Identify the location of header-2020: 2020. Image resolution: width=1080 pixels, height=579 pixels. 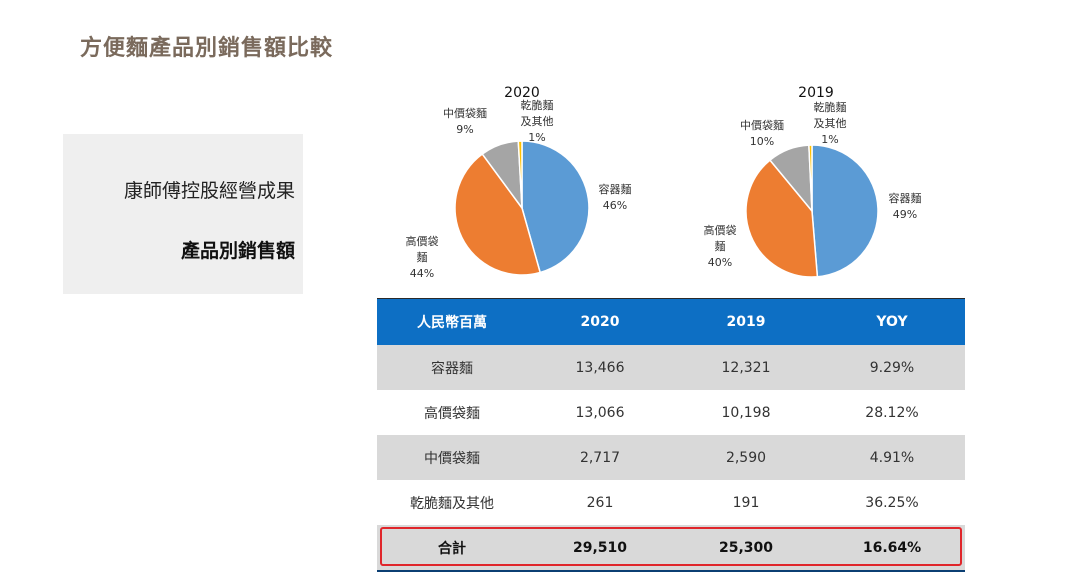
(600, 321).